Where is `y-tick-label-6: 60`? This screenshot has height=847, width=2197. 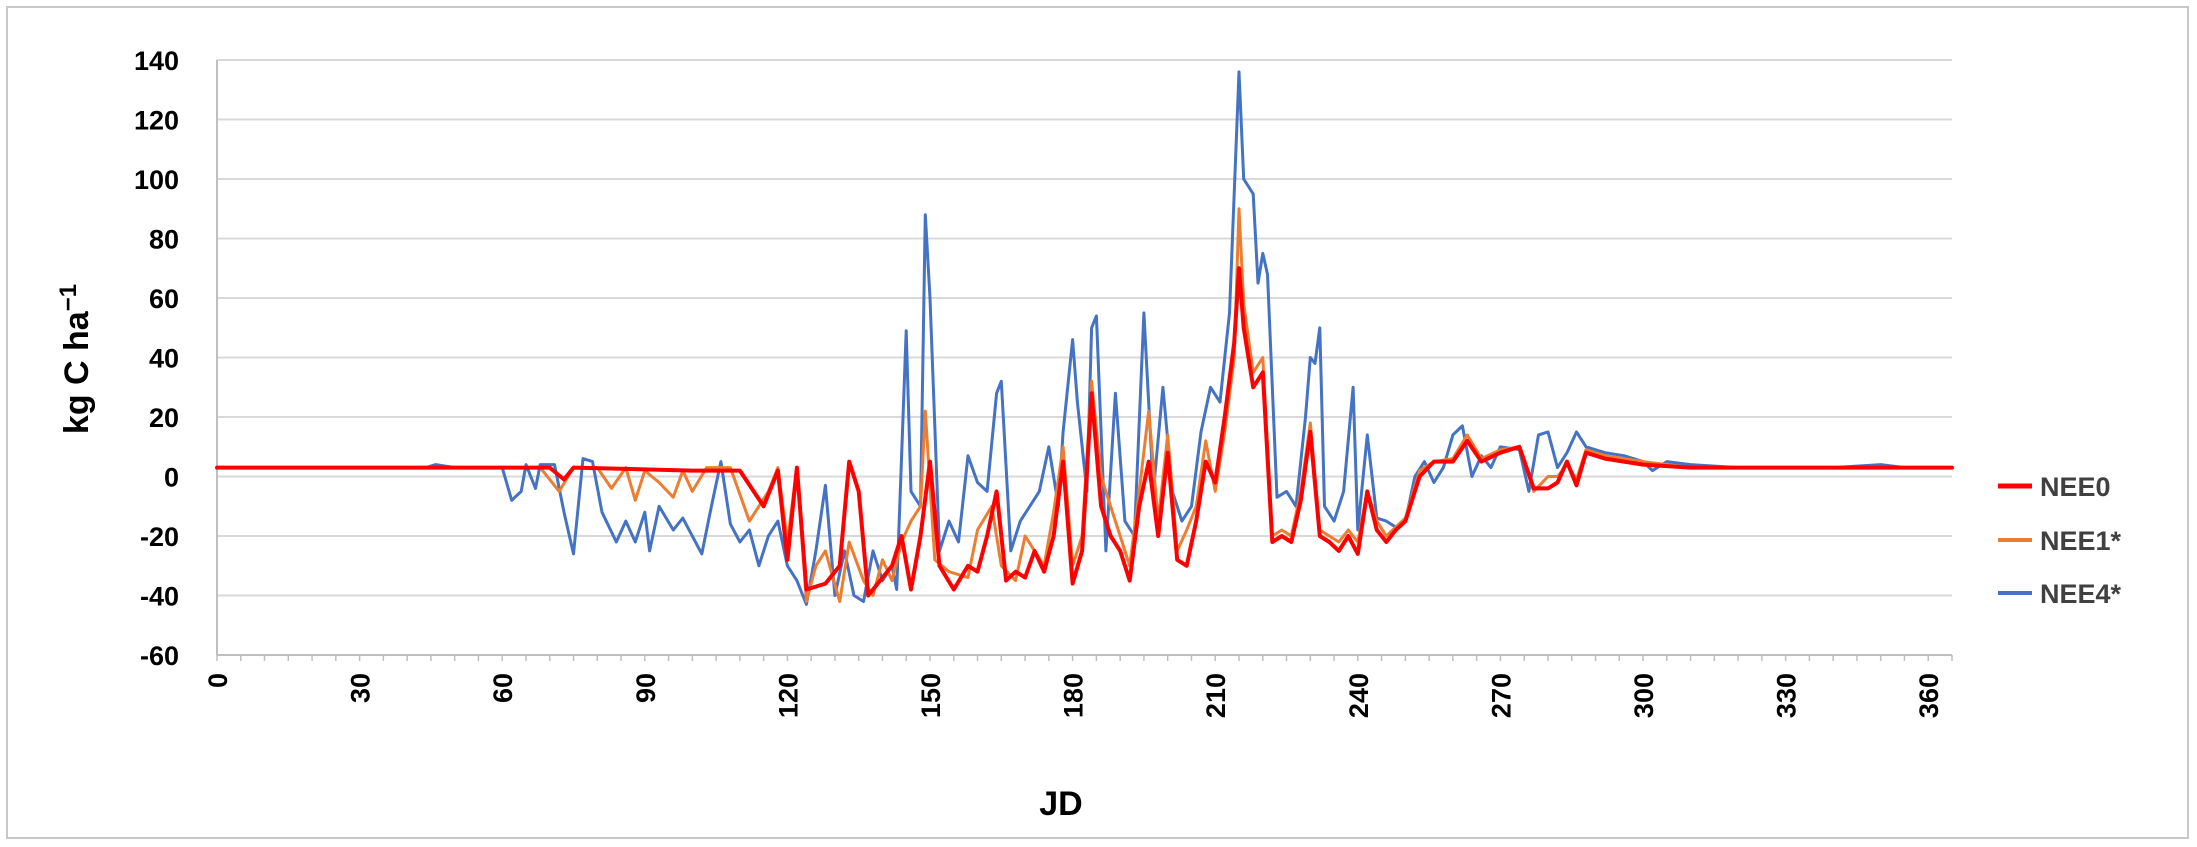 y-tick-label-6: 60 is located at coordinates (164, 299).